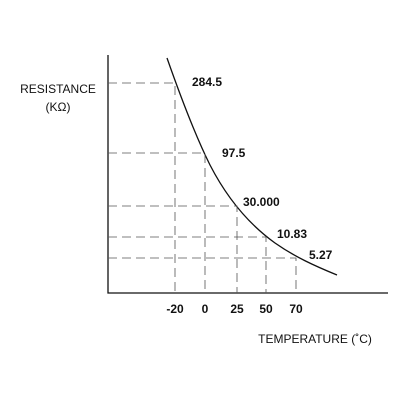  Describe the element at coordinates (207, 82) in the screenshot. I see `point-label: 284.5` at that location.